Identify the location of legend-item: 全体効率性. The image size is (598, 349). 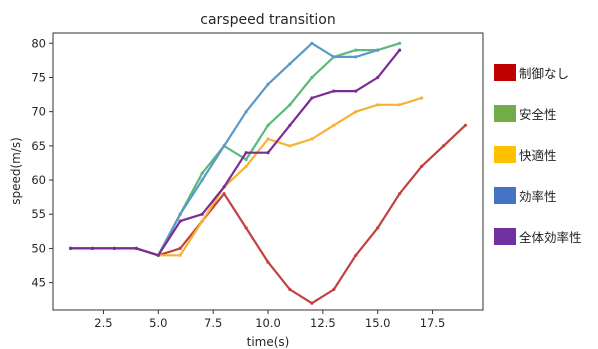
(546, 236).